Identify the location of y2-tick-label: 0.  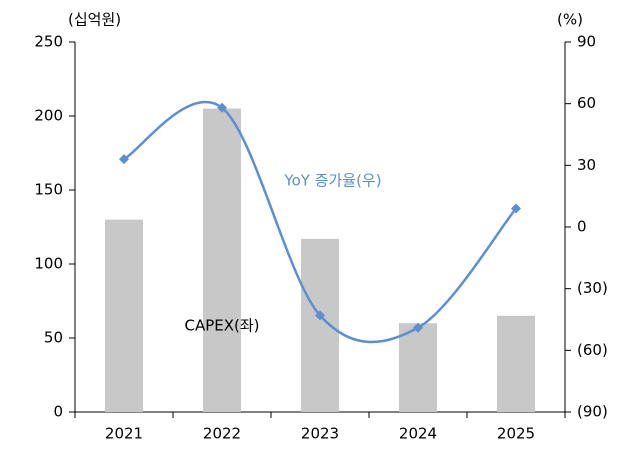
(582, 227).